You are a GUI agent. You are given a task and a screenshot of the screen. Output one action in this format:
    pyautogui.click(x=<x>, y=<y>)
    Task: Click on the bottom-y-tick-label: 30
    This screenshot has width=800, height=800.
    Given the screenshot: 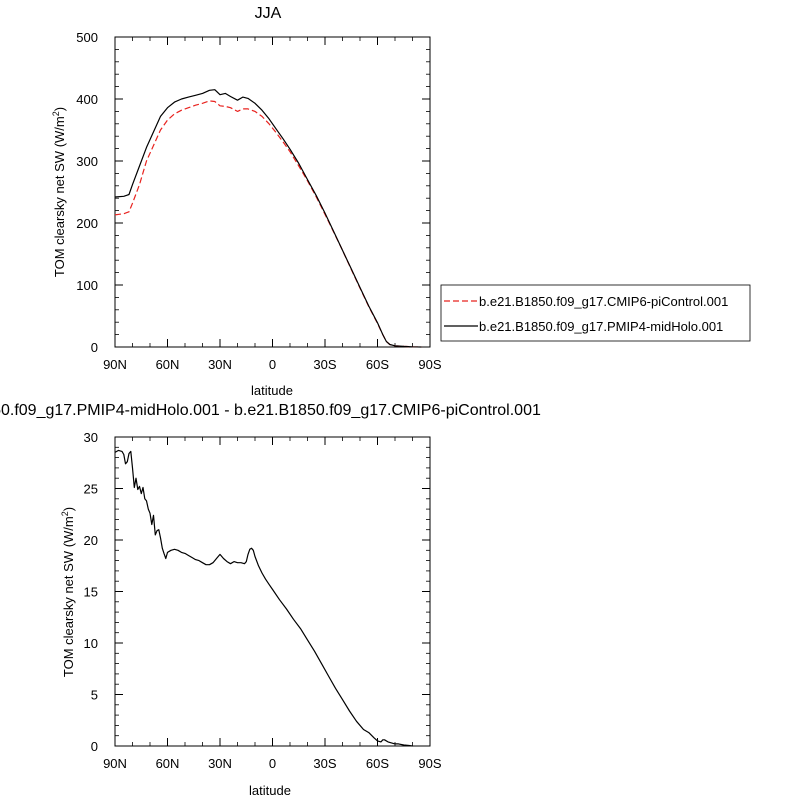 What is the action you would take?
    pyautogui.click(x=91, y=437)
    